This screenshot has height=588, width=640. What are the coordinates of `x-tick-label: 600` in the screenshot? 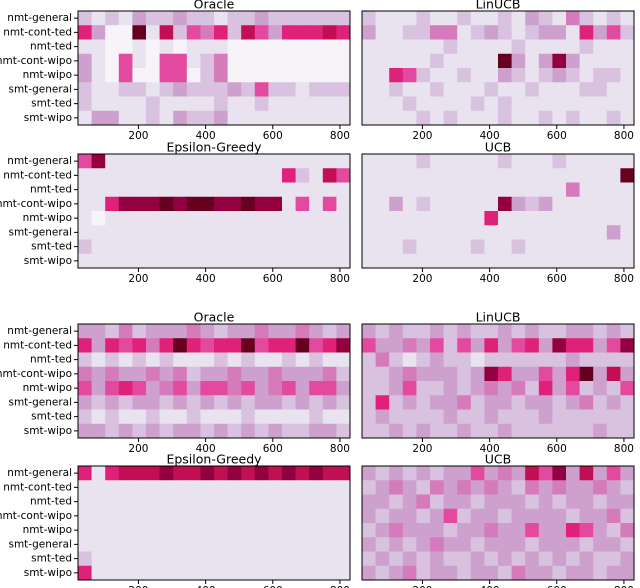 It's located at (557, 449).